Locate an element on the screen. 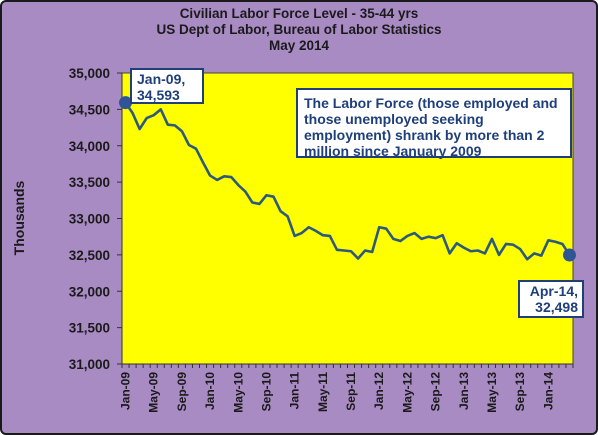 This screenshot has height=435, width=598. x-tick-label: Sep-11 is located at coordinates (351, 391).